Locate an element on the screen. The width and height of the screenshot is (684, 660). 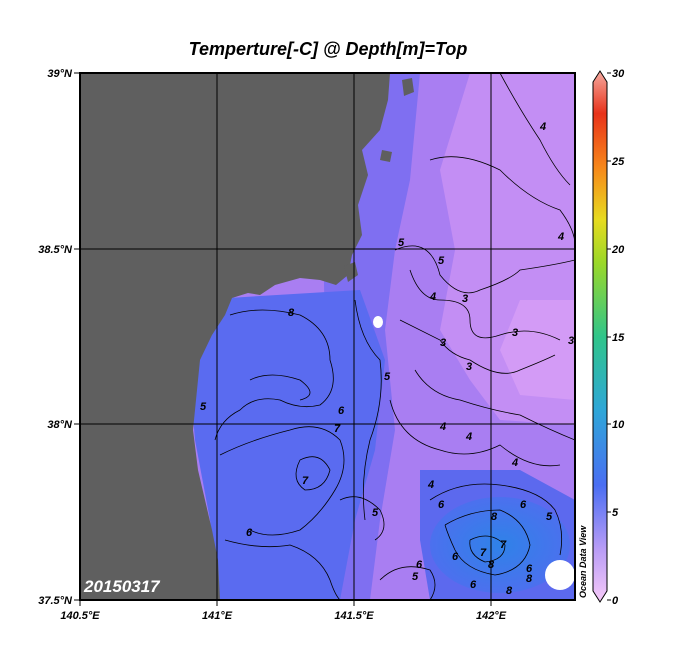
x-tick-label: 141°E is located at coordinates (217, 616).